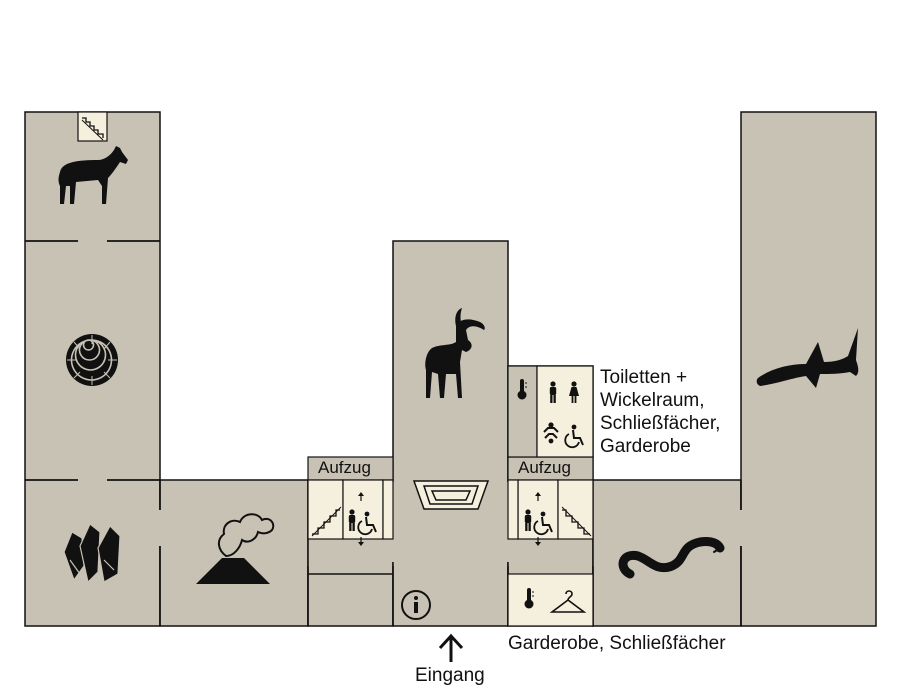 The height and width of the screenshot is (694, 901). Describe the element at coordinates (550, 411) in the screenshot. I see `toilets-block` at that location.